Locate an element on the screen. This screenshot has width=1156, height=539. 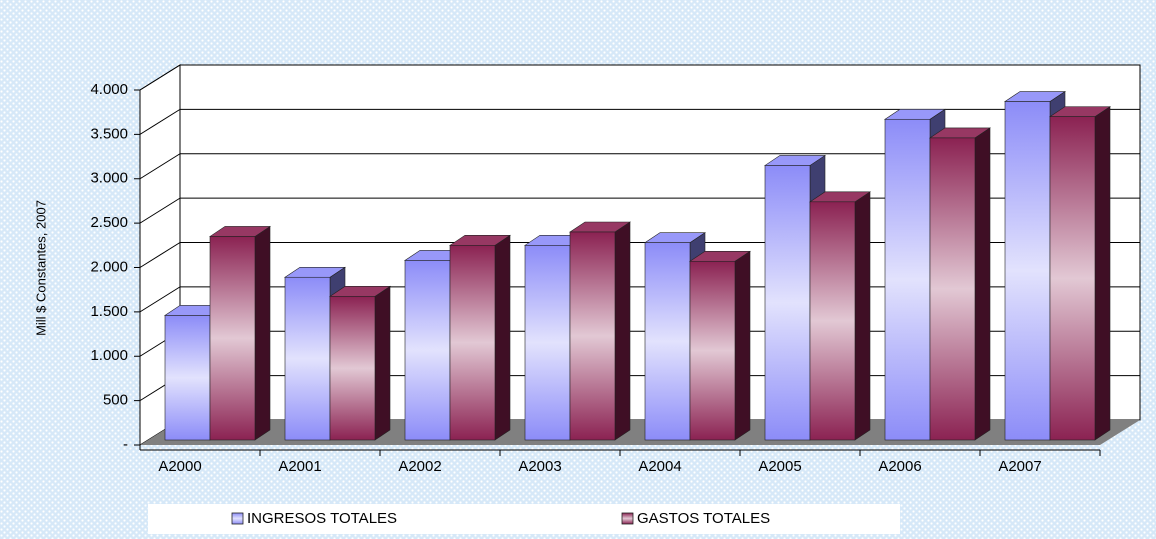
y-tick-label: 3.500 is located at coordinates (109, 133).